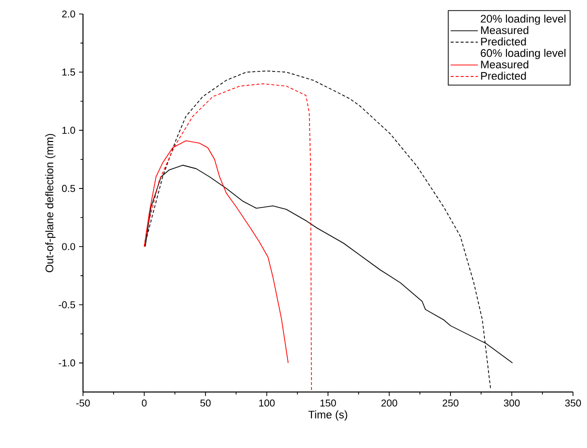  I want to click on x-tick-label: 200, so click(389, 403).